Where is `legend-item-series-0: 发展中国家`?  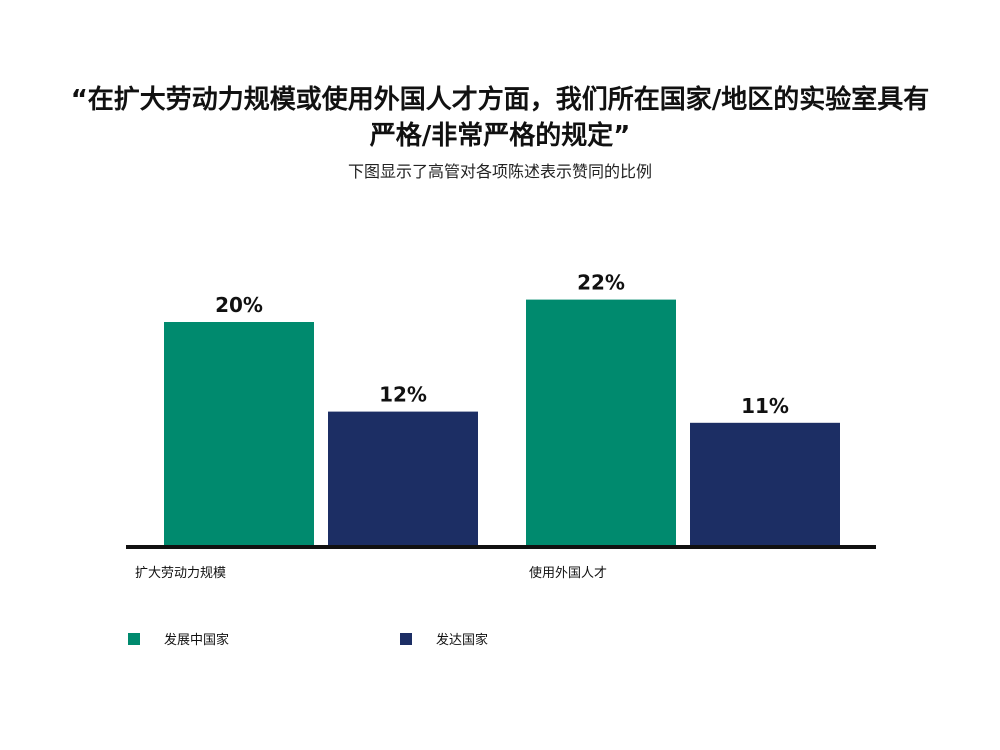
legend-item-series-0: 发展中国家 is located at coordinates (178, 638).